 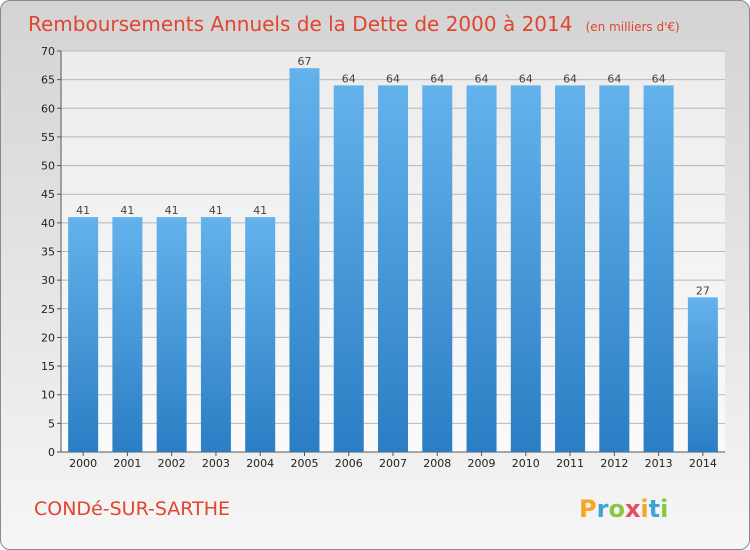 I want to click on commune-name: CONDé-SUR-SARTHE, so click(x=132, y=509).